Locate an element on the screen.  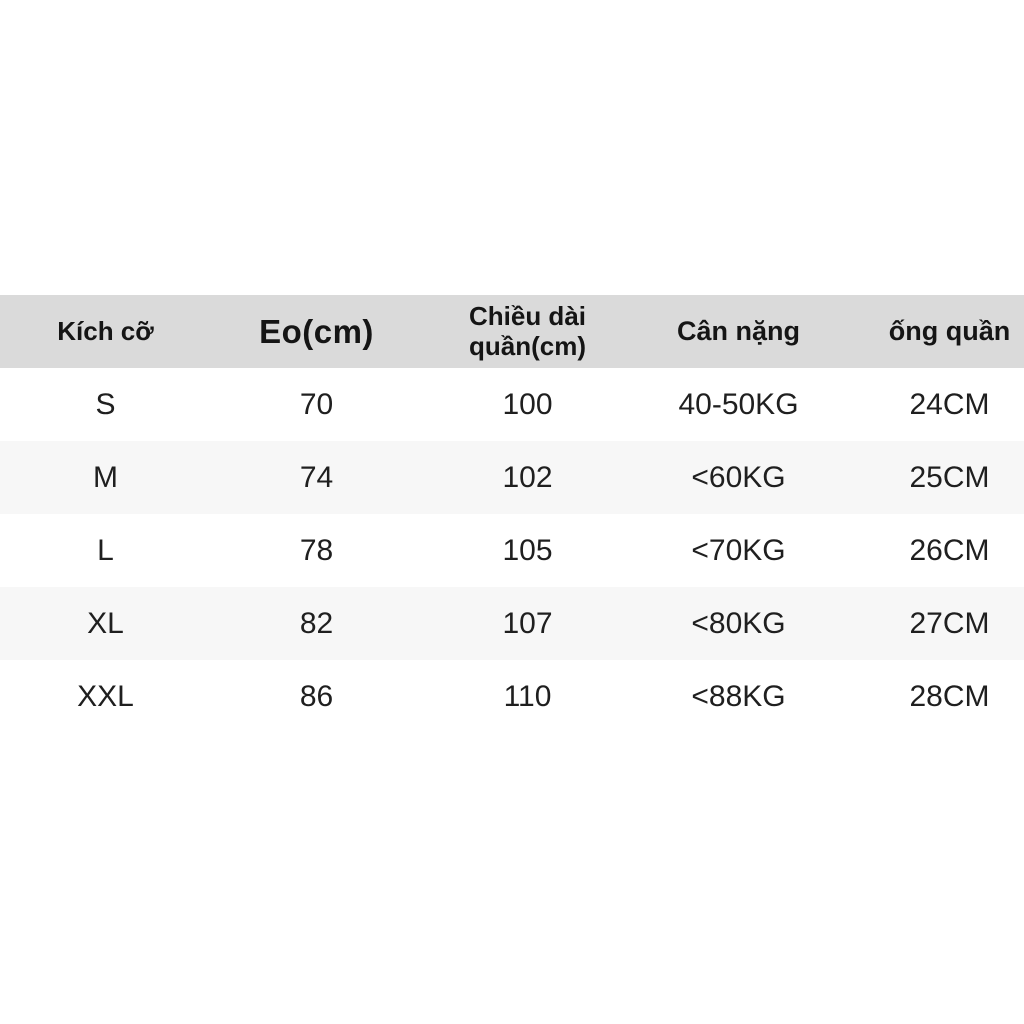
cell-size: XL is located at coordinates (105, 623).